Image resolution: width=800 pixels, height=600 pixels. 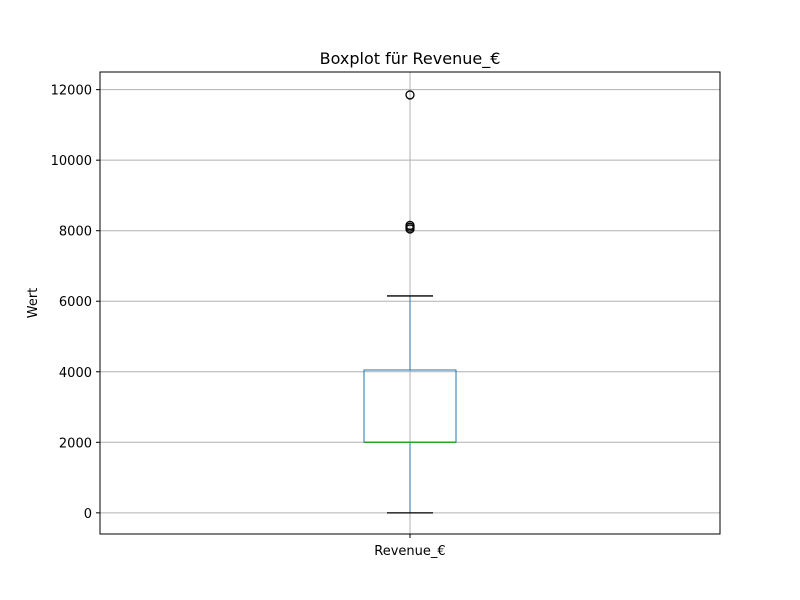 I want to click on y-tick-label: 0, so click(x=88, y=514).